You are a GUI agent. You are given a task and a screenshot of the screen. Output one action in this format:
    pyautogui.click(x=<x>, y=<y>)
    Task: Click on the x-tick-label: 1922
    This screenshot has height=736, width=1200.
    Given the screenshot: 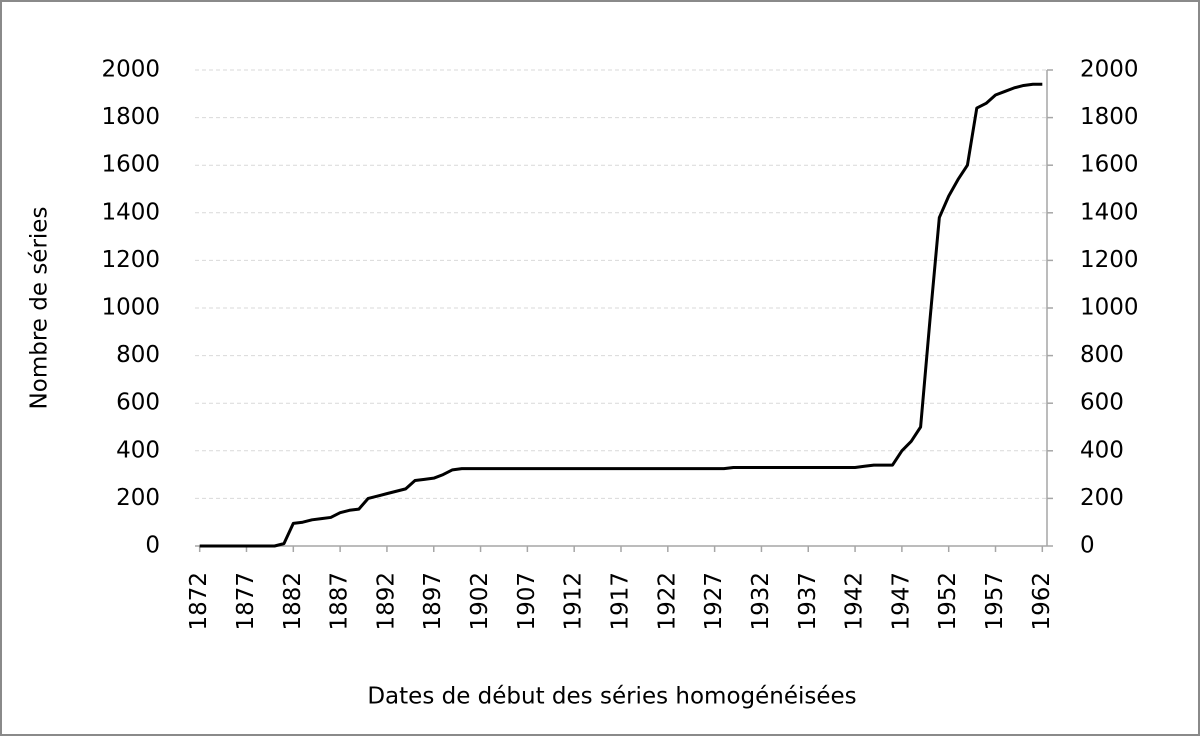 What is the action you would take?
    pyautogui.click(x=667, y=601)
    